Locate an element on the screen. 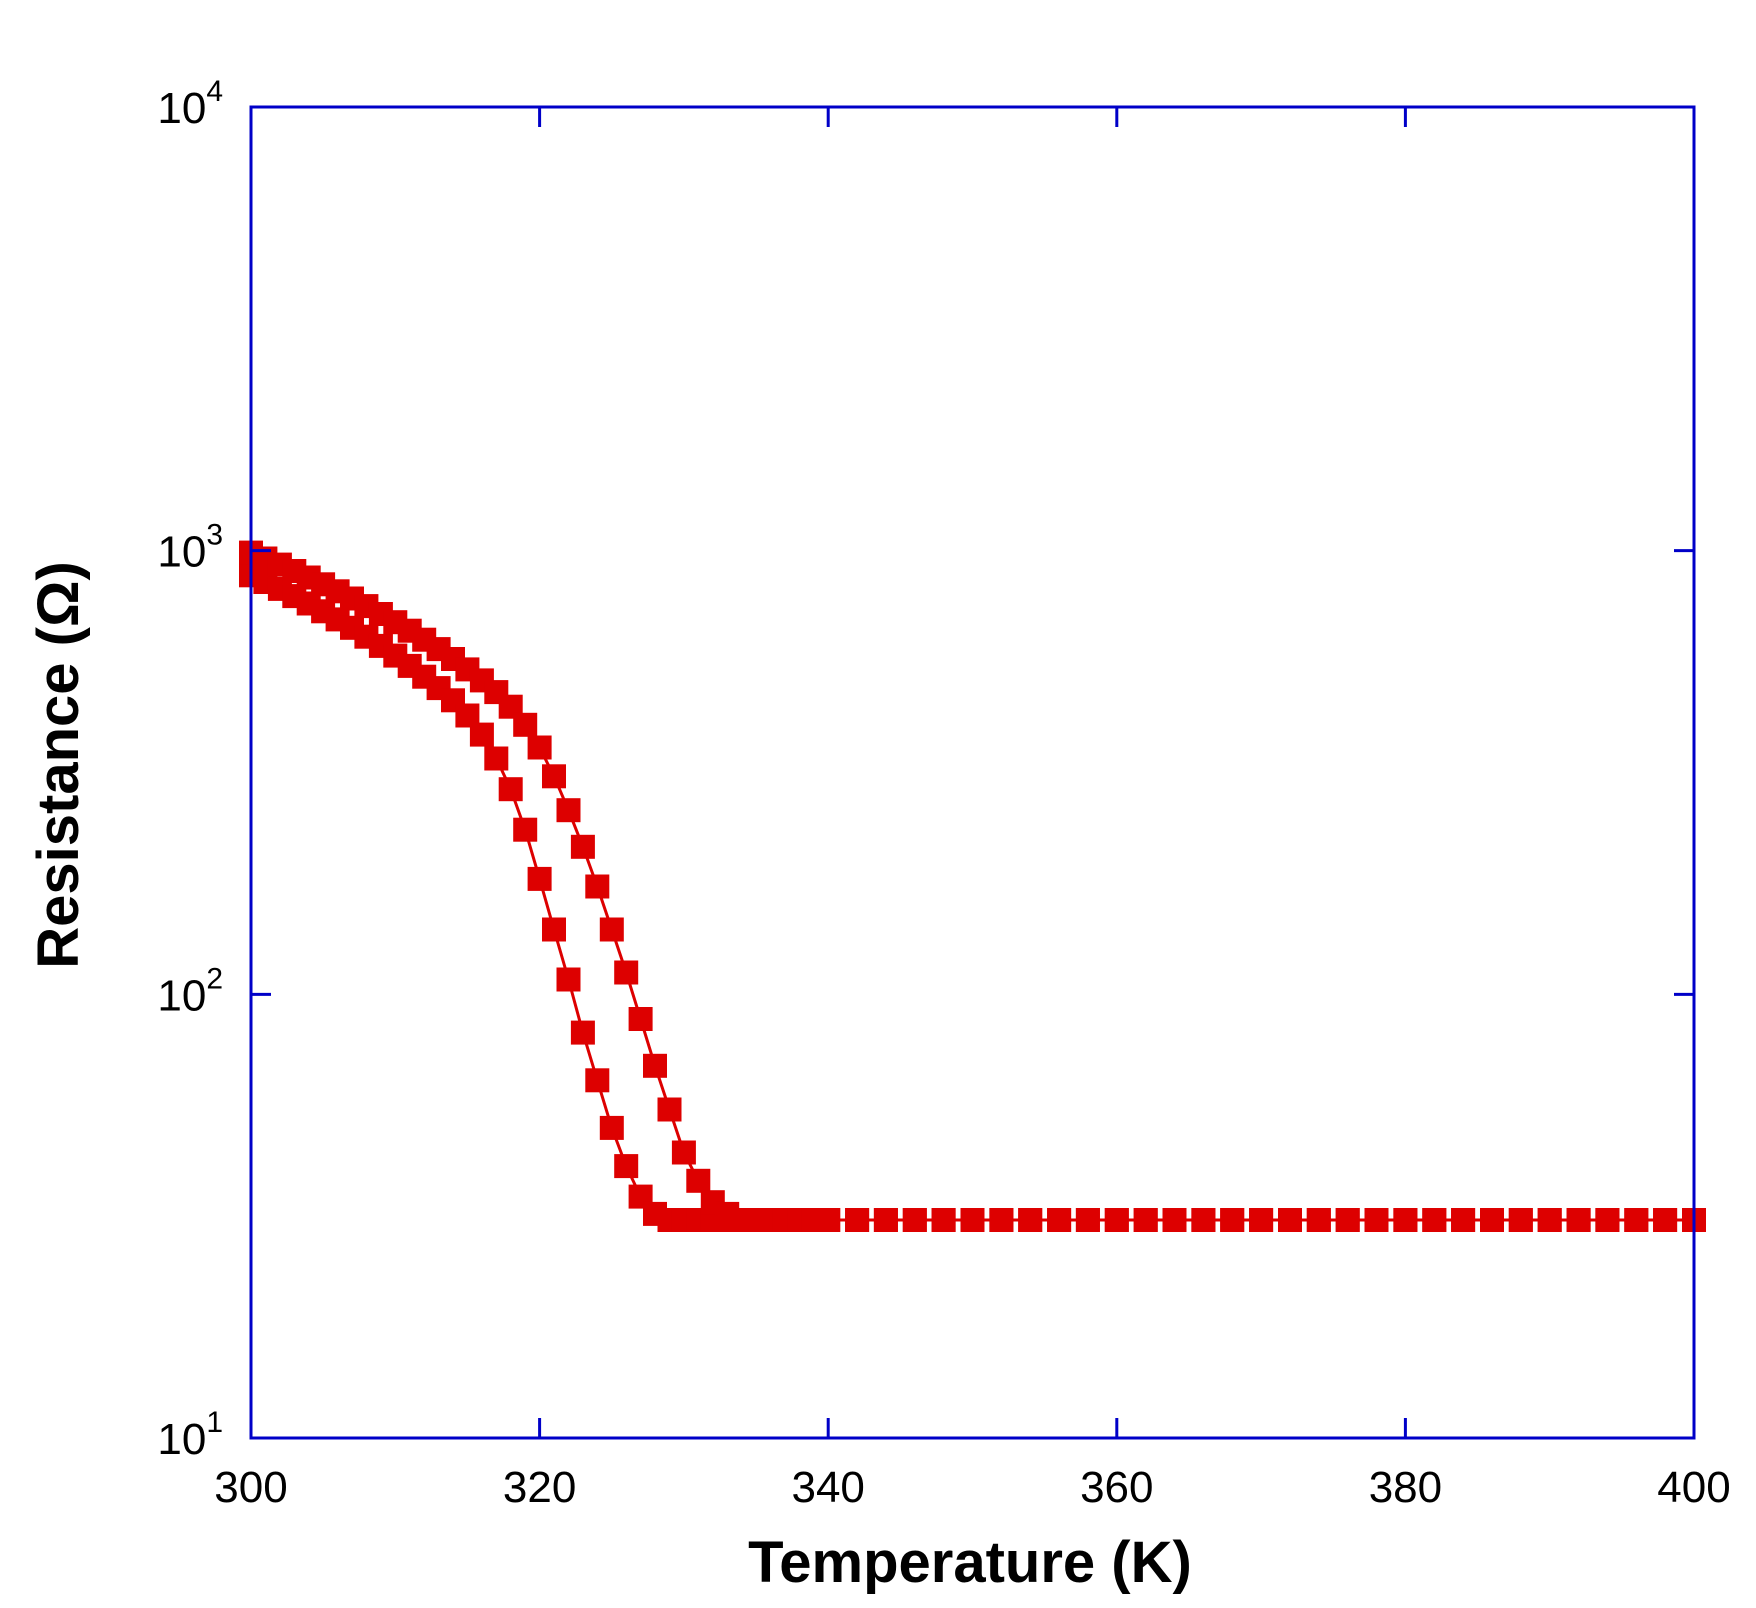  y-axis-title: Resistance (Ω) is located at coordinates (58, 765).